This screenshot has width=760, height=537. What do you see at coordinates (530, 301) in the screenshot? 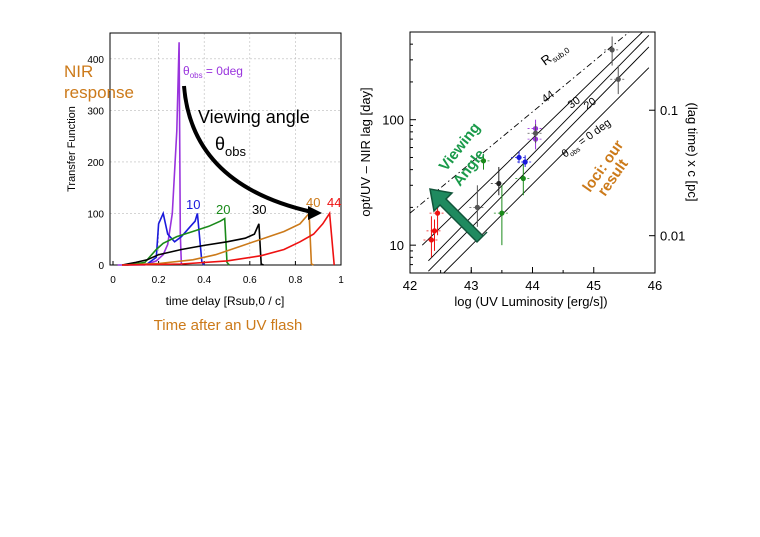
I see `right-x-axis-label: log (UV Luminosity [erg/s])` at bounding box center [530, 301].